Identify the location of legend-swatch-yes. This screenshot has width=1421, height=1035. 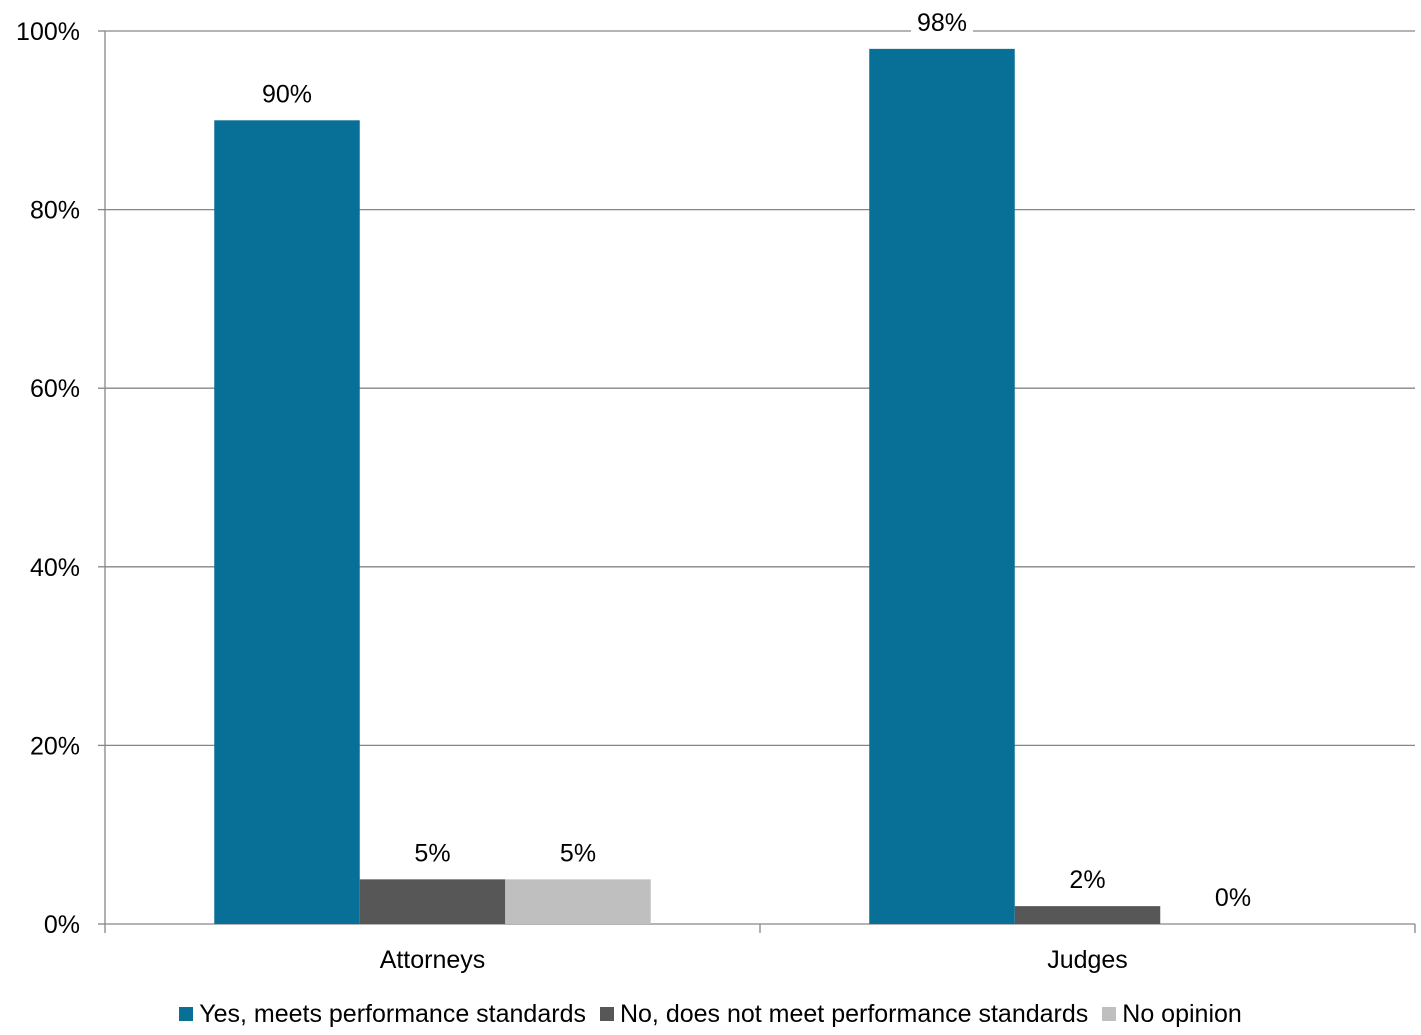
(186, 1014).